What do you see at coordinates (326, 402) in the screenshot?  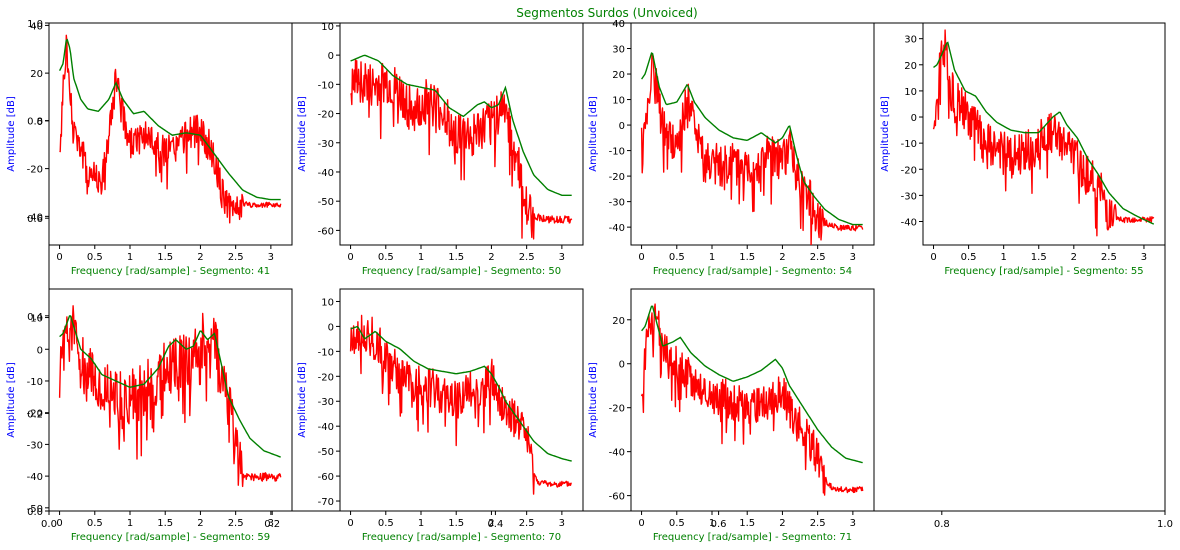 I see `ytick-label: -30` at bounding box center [326, 402].